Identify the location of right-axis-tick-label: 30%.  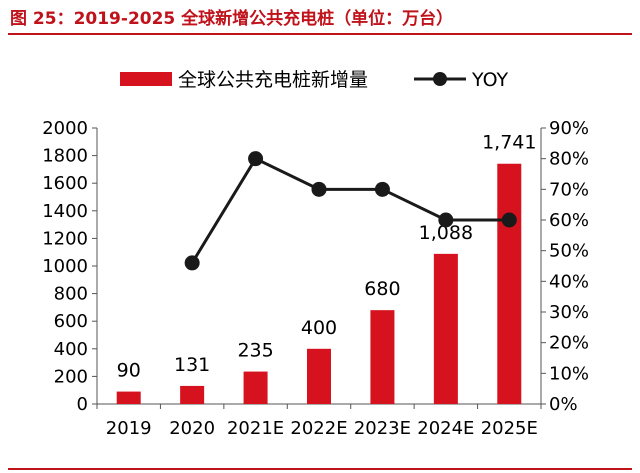
(569, 312).